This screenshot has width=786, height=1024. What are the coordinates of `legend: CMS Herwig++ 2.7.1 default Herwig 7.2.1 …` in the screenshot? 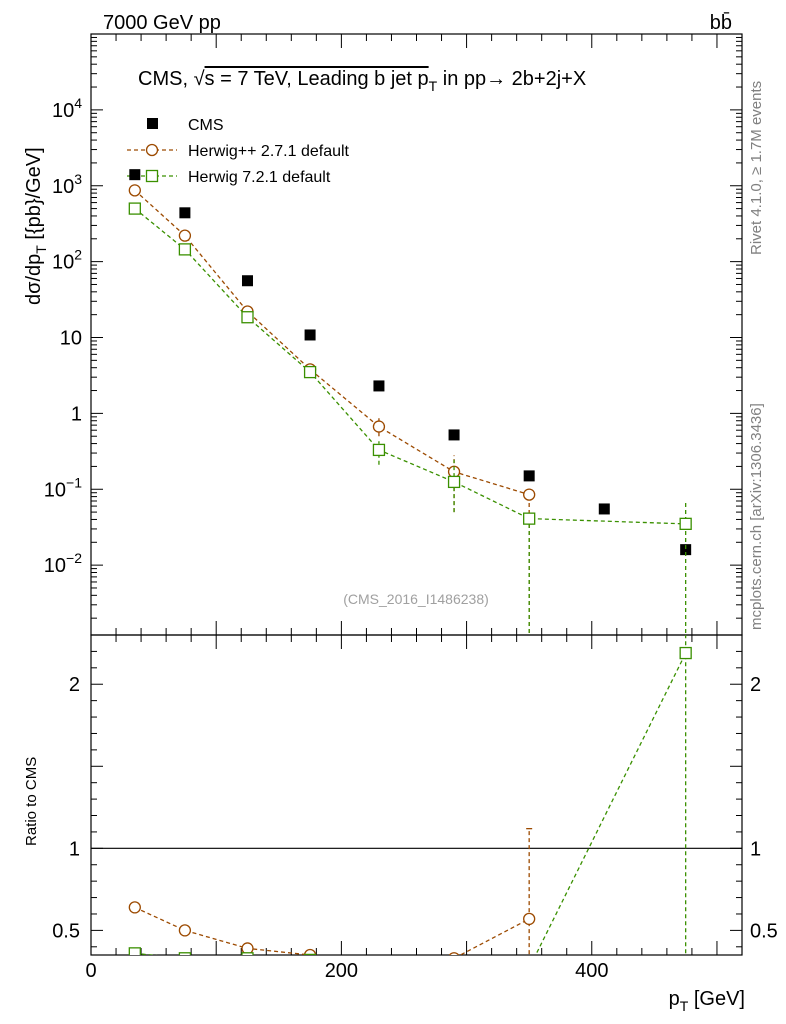 It's located at (238, 151).